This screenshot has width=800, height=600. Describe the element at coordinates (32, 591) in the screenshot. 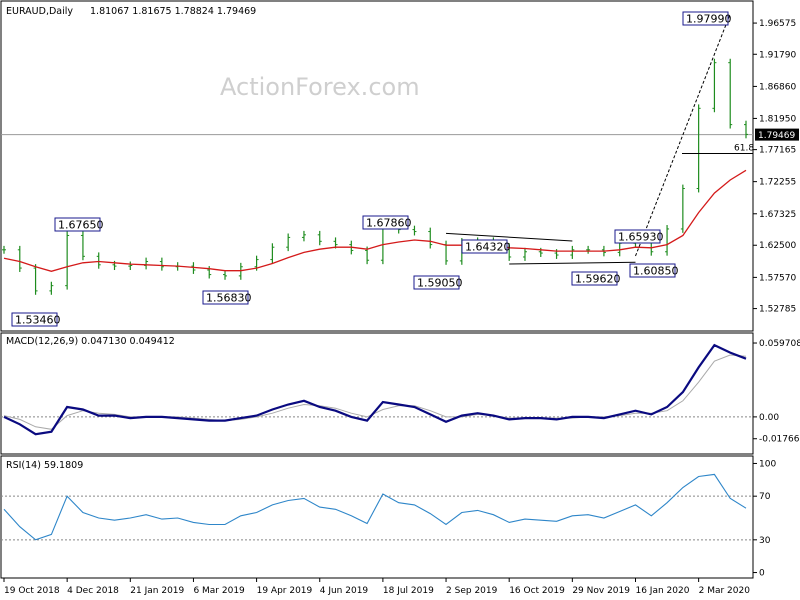

I see `x-tick-label: 19 Oct 2018` at that location.